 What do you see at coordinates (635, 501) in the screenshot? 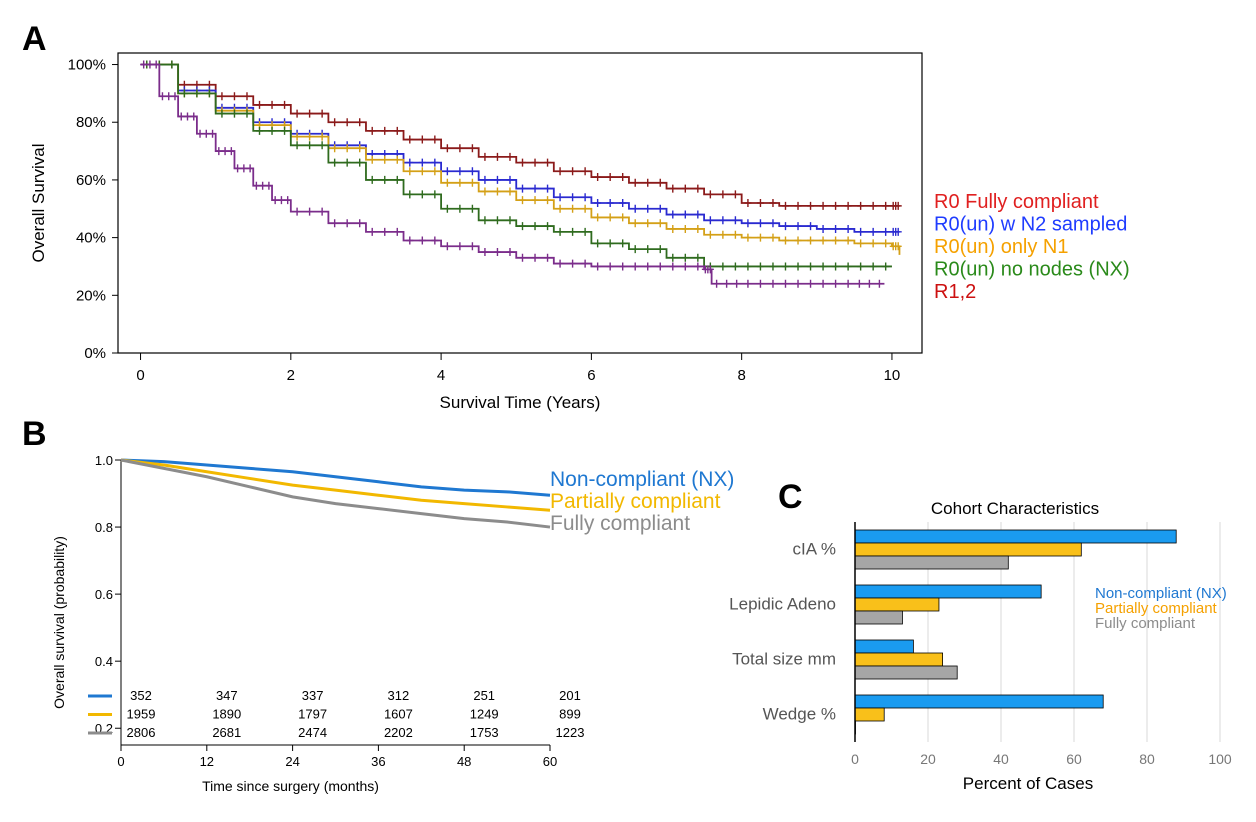
I see `panel-b-legend-item: Partially compliant` at bounding box center [635, 501].